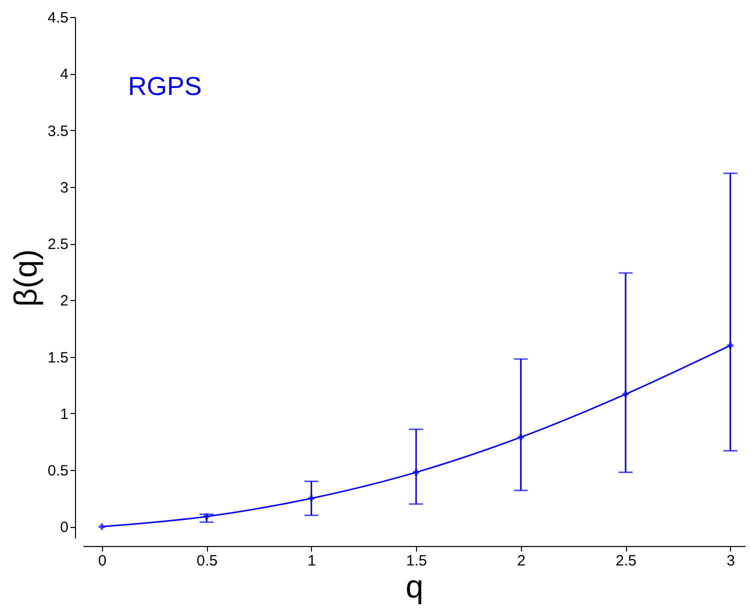 The height and width of the screenshot is (608, 750). I want to click on y-tick-label: 1, so click(64, 414).